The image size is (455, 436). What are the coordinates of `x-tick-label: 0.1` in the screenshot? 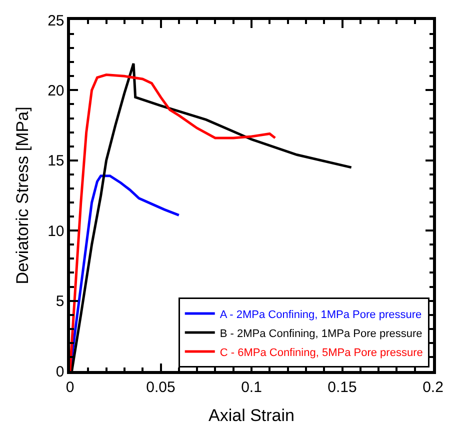 It's located at (251, 387).